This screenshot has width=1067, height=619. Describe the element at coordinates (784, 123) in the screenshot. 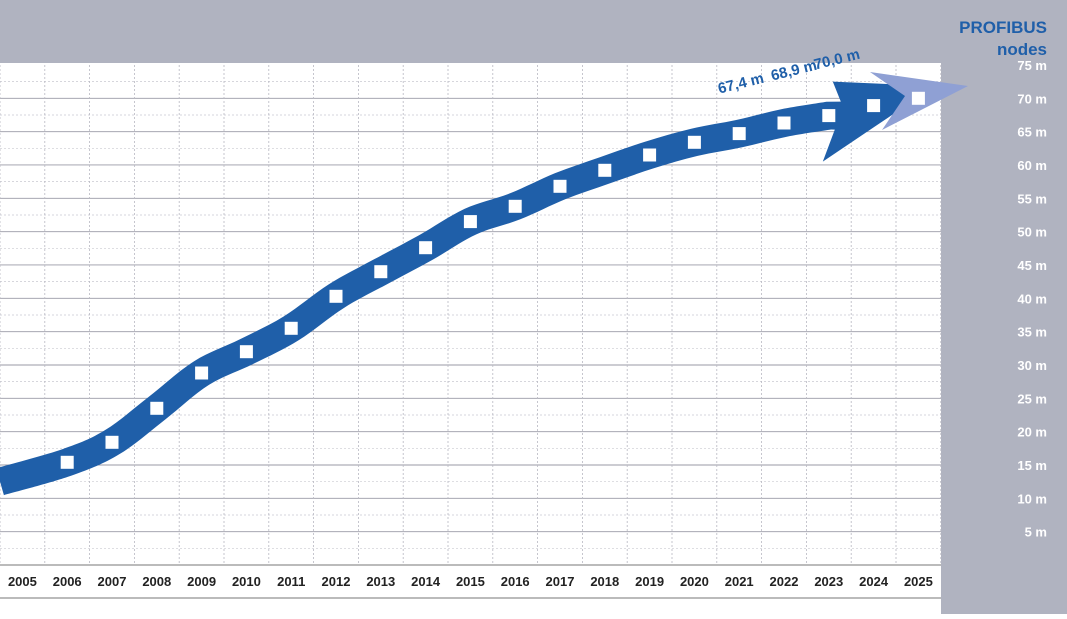

I see `data-point-2022` at that location.